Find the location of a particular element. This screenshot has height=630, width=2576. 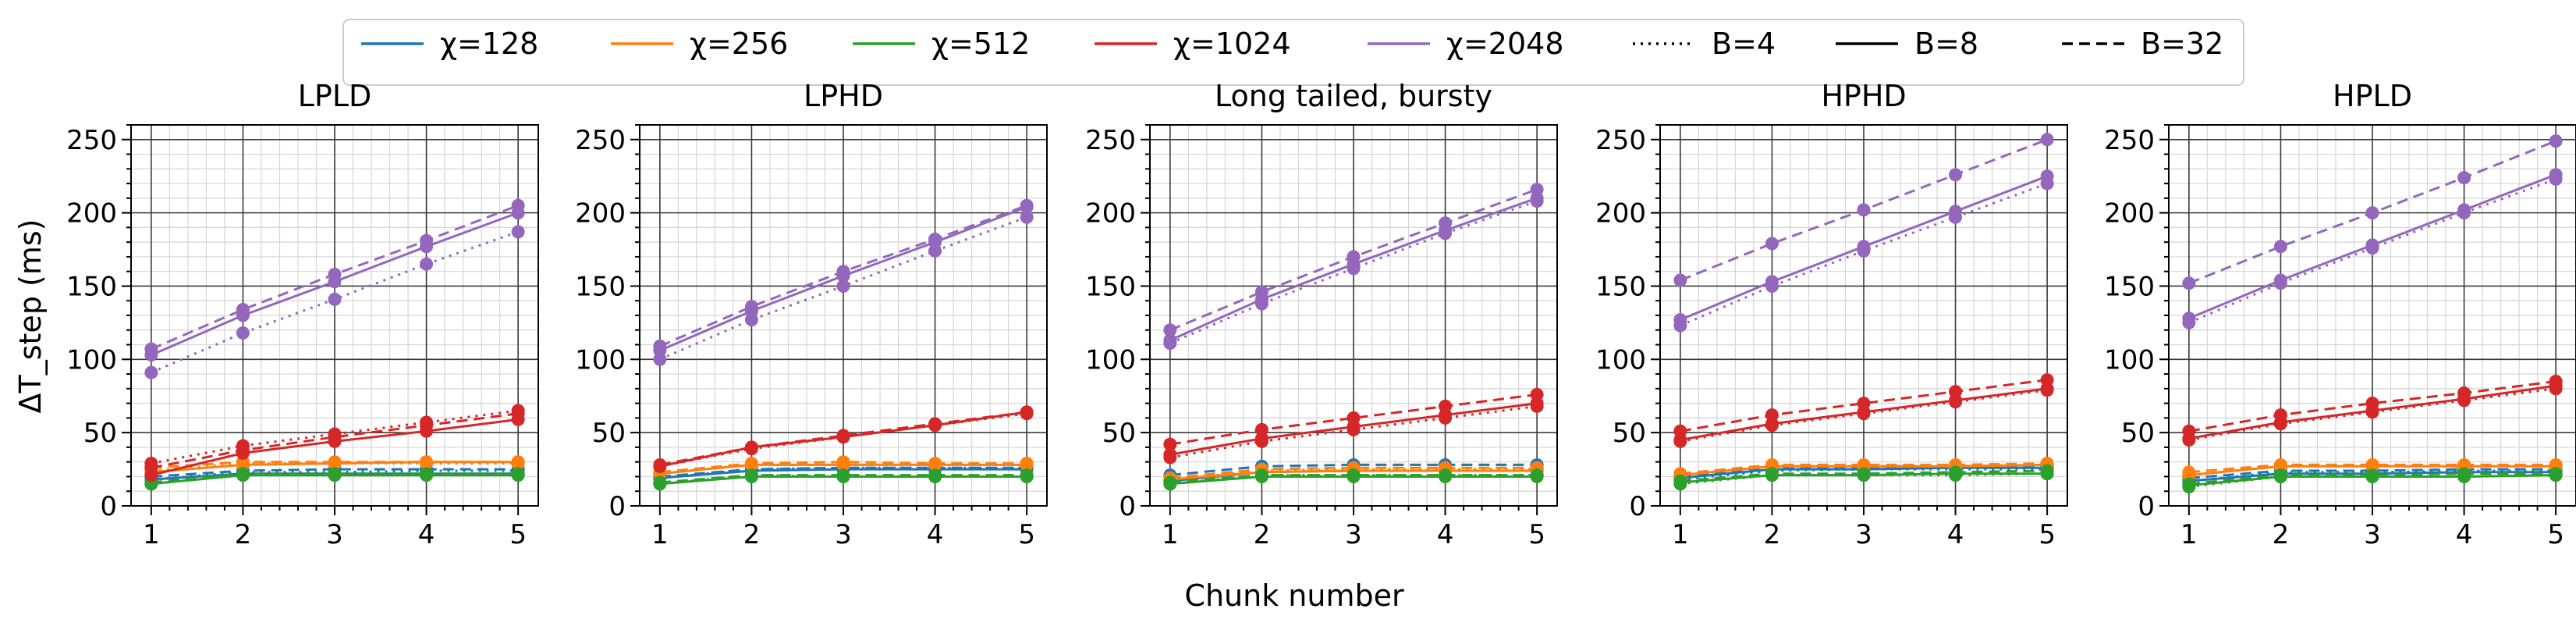

legend-label: B=4 is located at coordinates (1744, 44).